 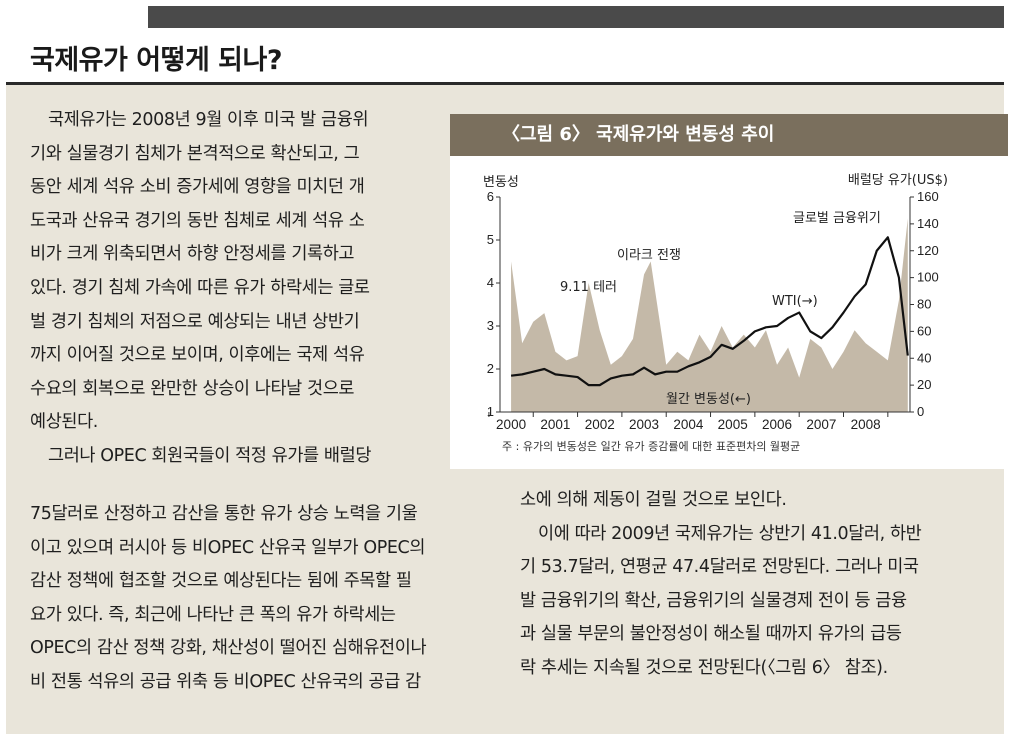 I want to click on text-line: 발 금융위기의 확산, 금융위기의 실물경제 전이 등 금융, so click(x=713, y=600).